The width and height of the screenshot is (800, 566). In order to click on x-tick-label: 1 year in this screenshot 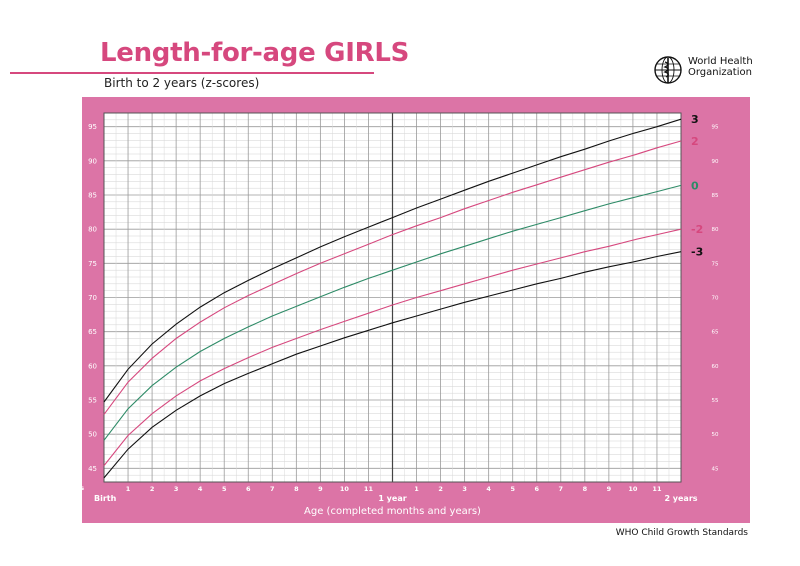, I will do `click(392, 498)`.